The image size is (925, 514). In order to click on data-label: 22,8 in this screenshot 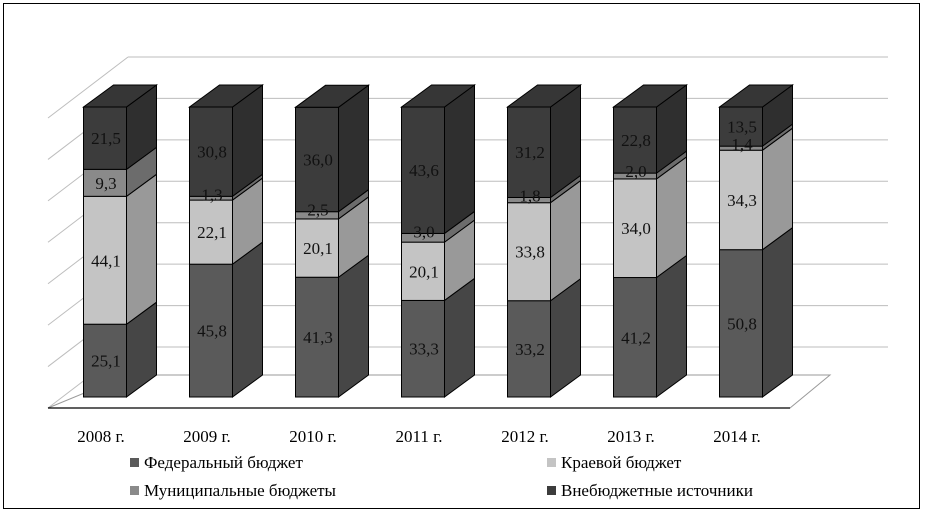, I will do `click(636, 140)`.